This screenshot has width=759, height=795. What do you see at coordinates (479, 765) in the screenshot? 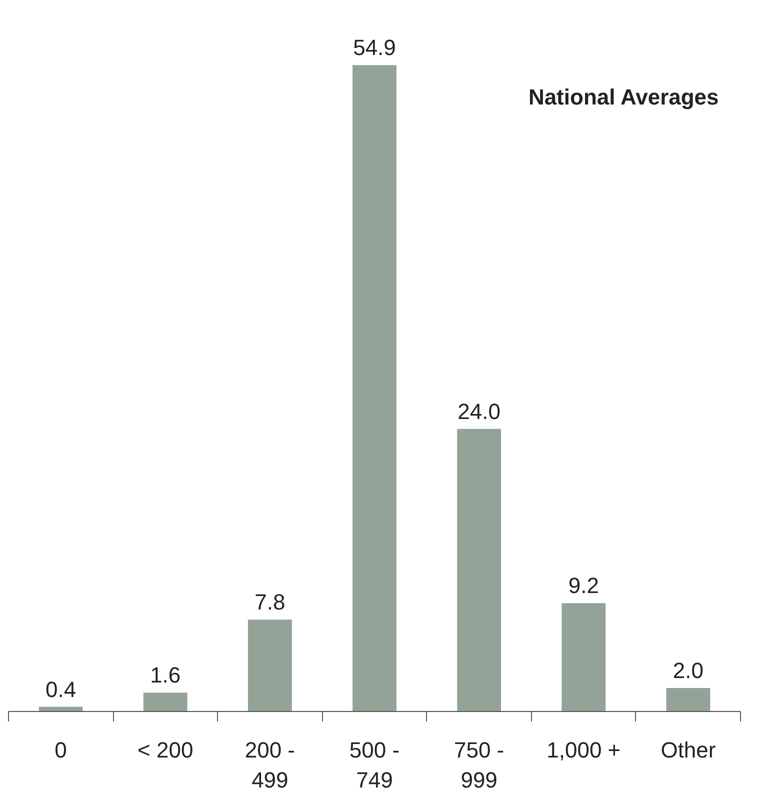
I see `x-tick-label: 750 - 999` at bounding box center [479, 765].